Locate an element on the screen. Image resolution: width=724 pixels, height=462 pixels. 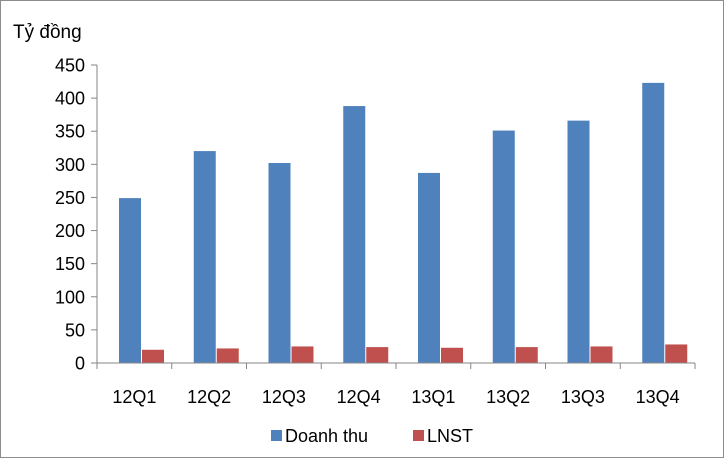
y-axis-ticks: 0 50 100 150 200 250 300 350 400 450 is located at coordinates (76, 215).